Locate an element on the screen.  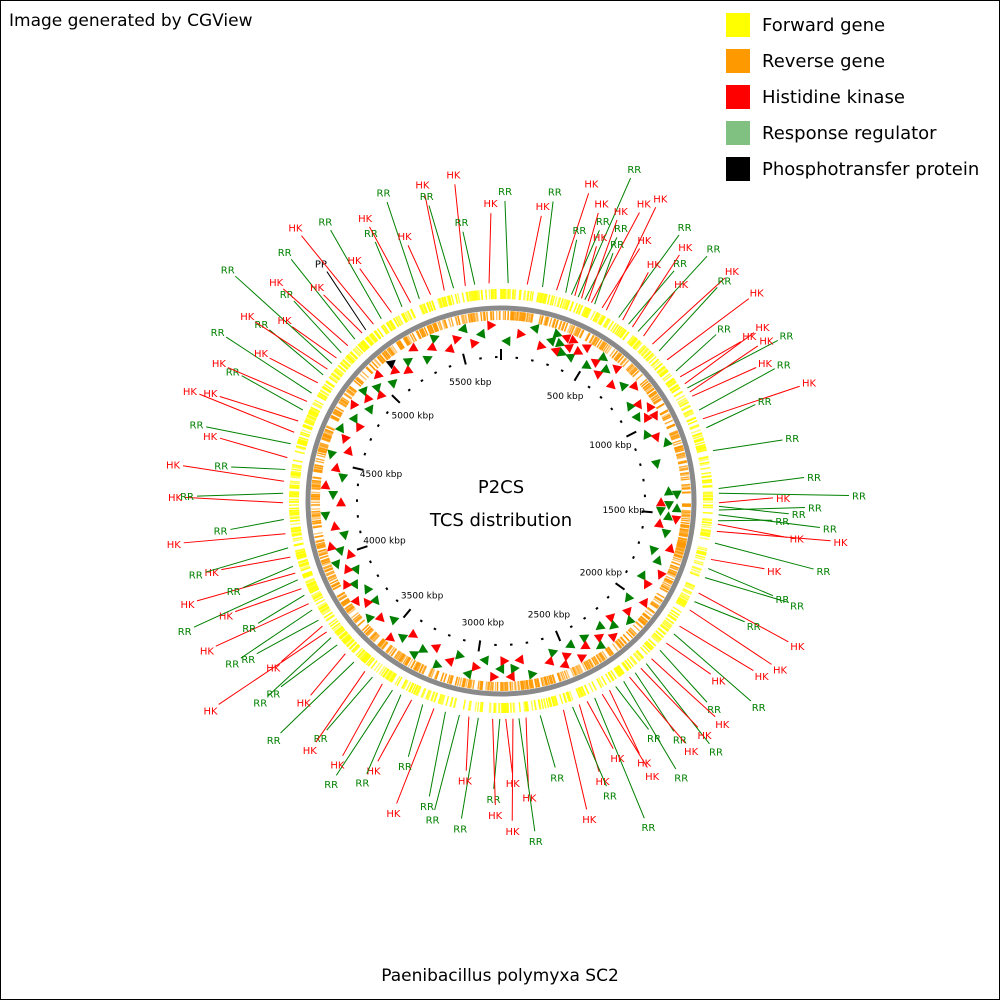
kbp-tick-label: 500 kbp is located at coordinates (565, 397).